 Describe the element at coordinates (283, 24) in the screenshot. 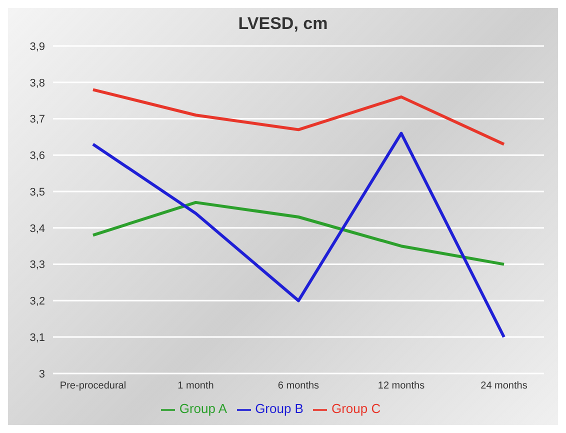

I see `chart-title: LVESD, cm` at that location.